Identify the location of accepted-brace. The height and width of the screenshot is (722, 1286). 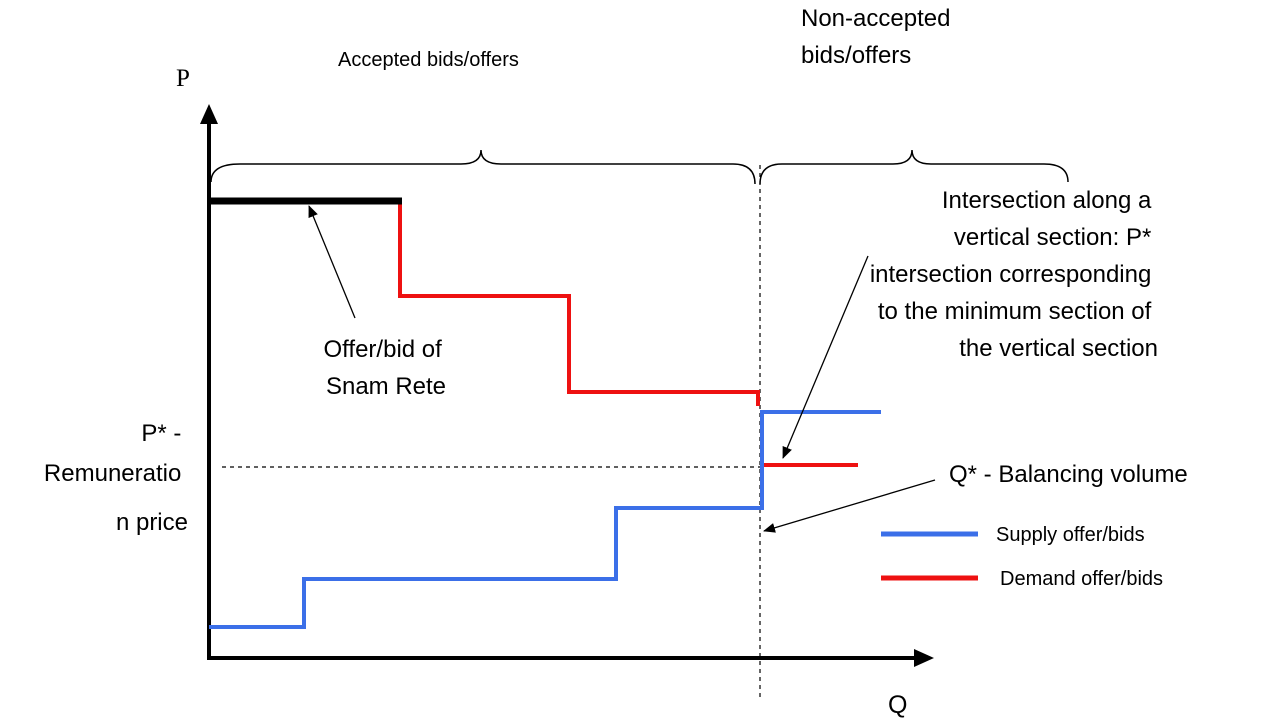
(483, 167).